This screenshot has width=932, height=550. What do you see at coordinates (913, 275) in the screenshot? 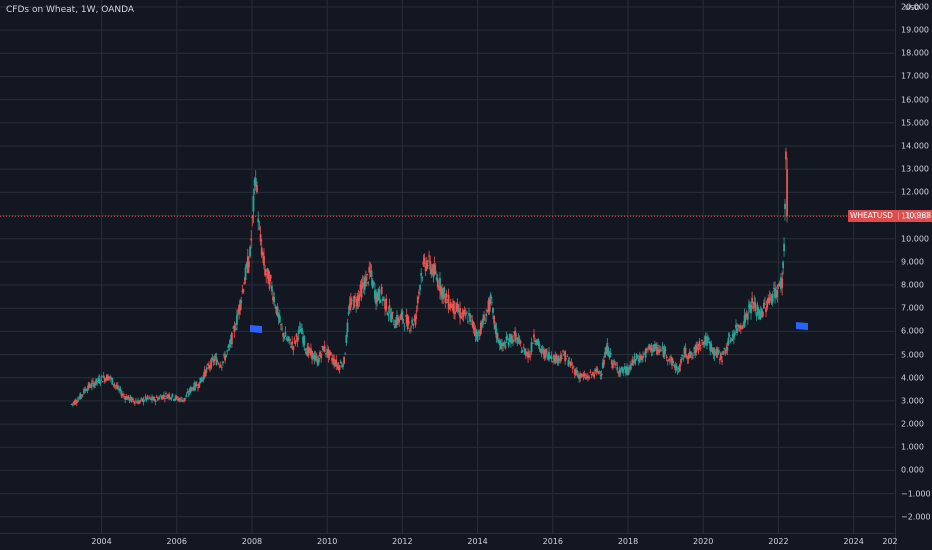
I see `price-axis` at bounding box center [913, 275].